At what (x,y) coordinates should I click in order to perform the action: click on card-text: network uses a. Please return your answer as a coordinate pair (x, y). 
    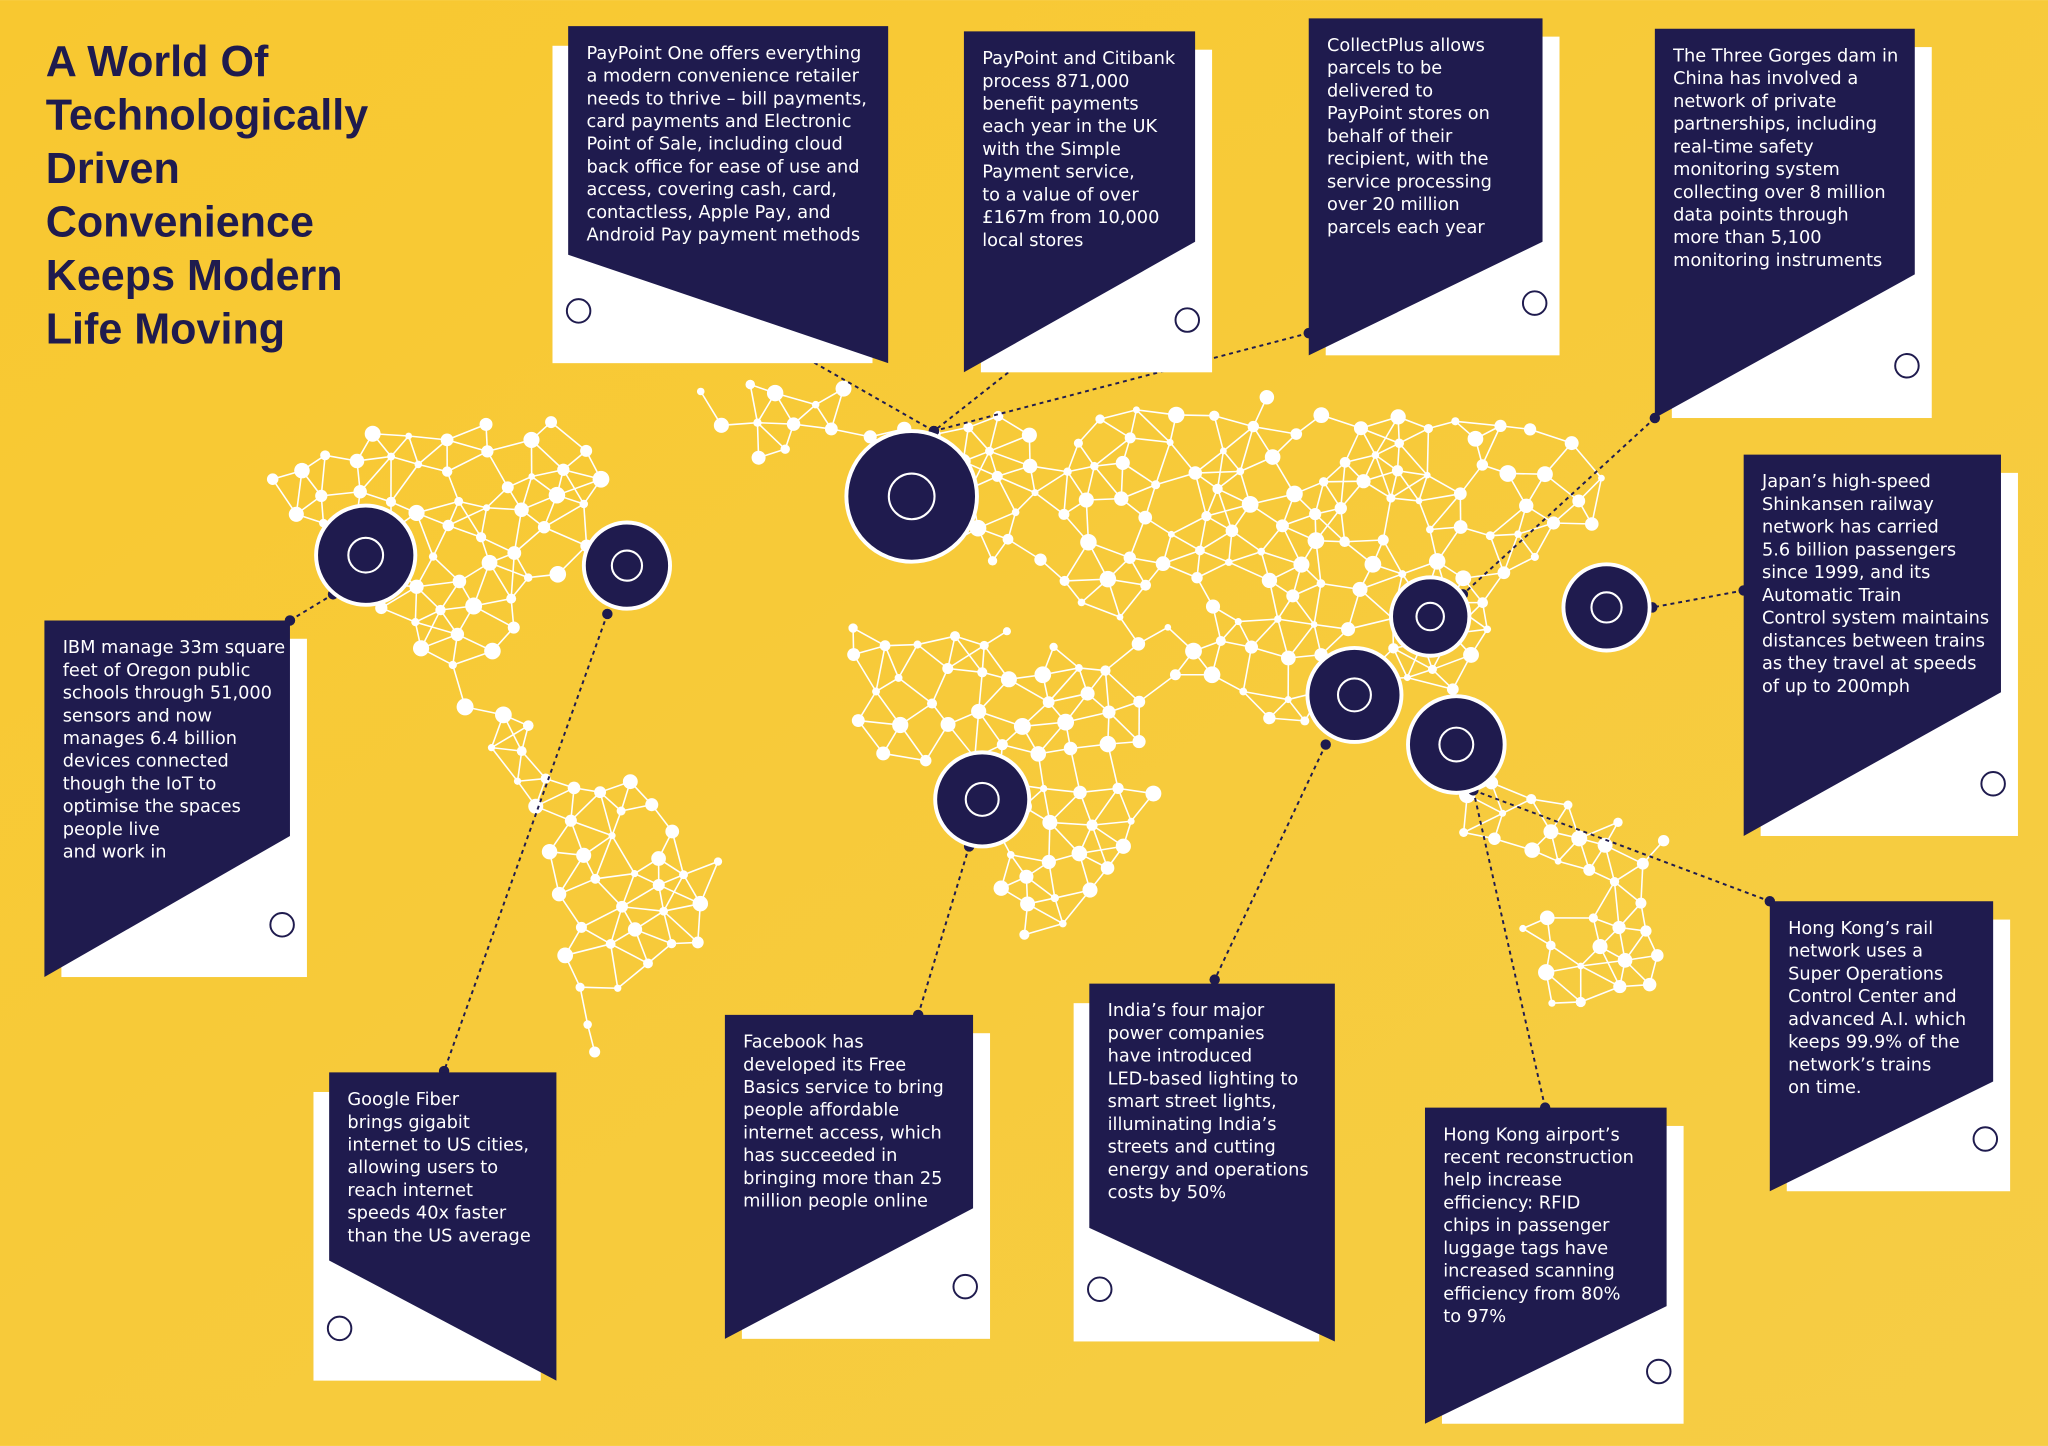
    Looking at the image, I should click on (1855, 952).